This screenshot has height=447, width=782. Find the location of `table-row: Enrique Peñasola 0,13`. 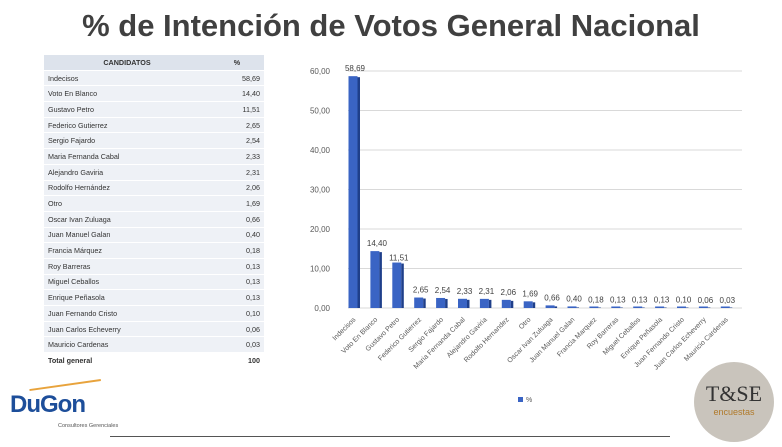

table-row: Enrique Peñasola 0,13 is located at coordinates (154, 297).